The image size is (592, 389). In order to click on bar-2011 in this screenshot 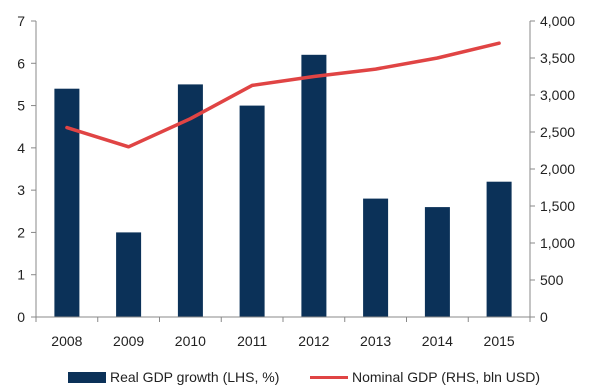, I will do `click(252, 211)`.